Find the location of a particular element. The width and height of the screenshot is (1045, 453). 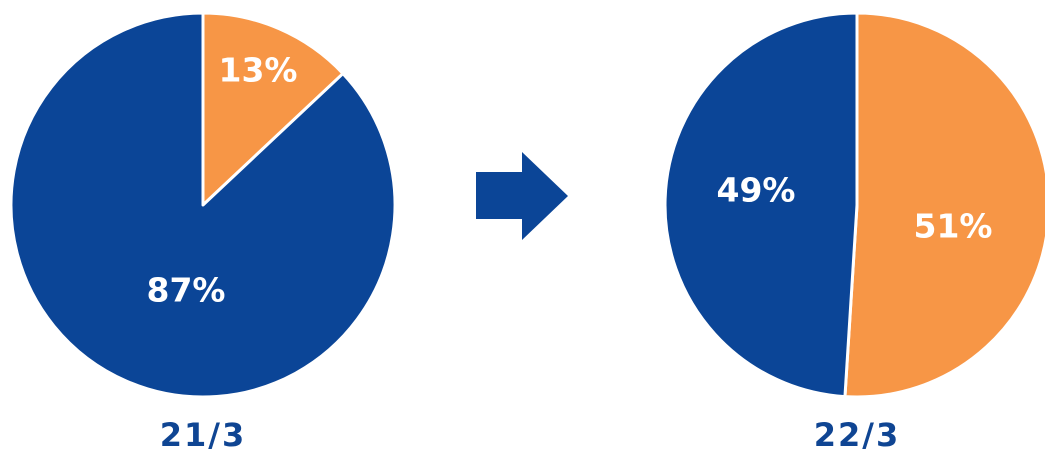

right-arrow-shape is located at coordinates (522, 196).